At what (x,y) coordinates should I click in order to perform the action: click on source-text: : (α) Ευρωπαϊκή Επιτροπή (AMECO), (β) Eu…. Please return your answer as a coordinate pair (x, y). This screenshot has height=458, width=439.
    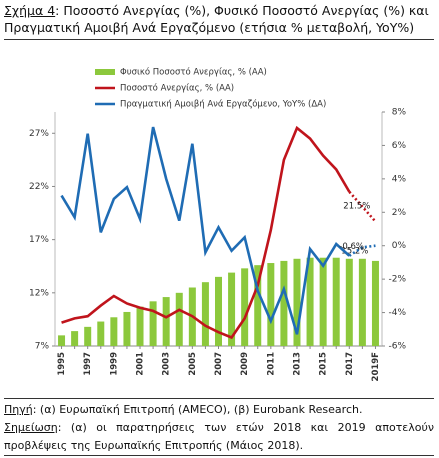
    Looking at the image, I should click on (197, 409).